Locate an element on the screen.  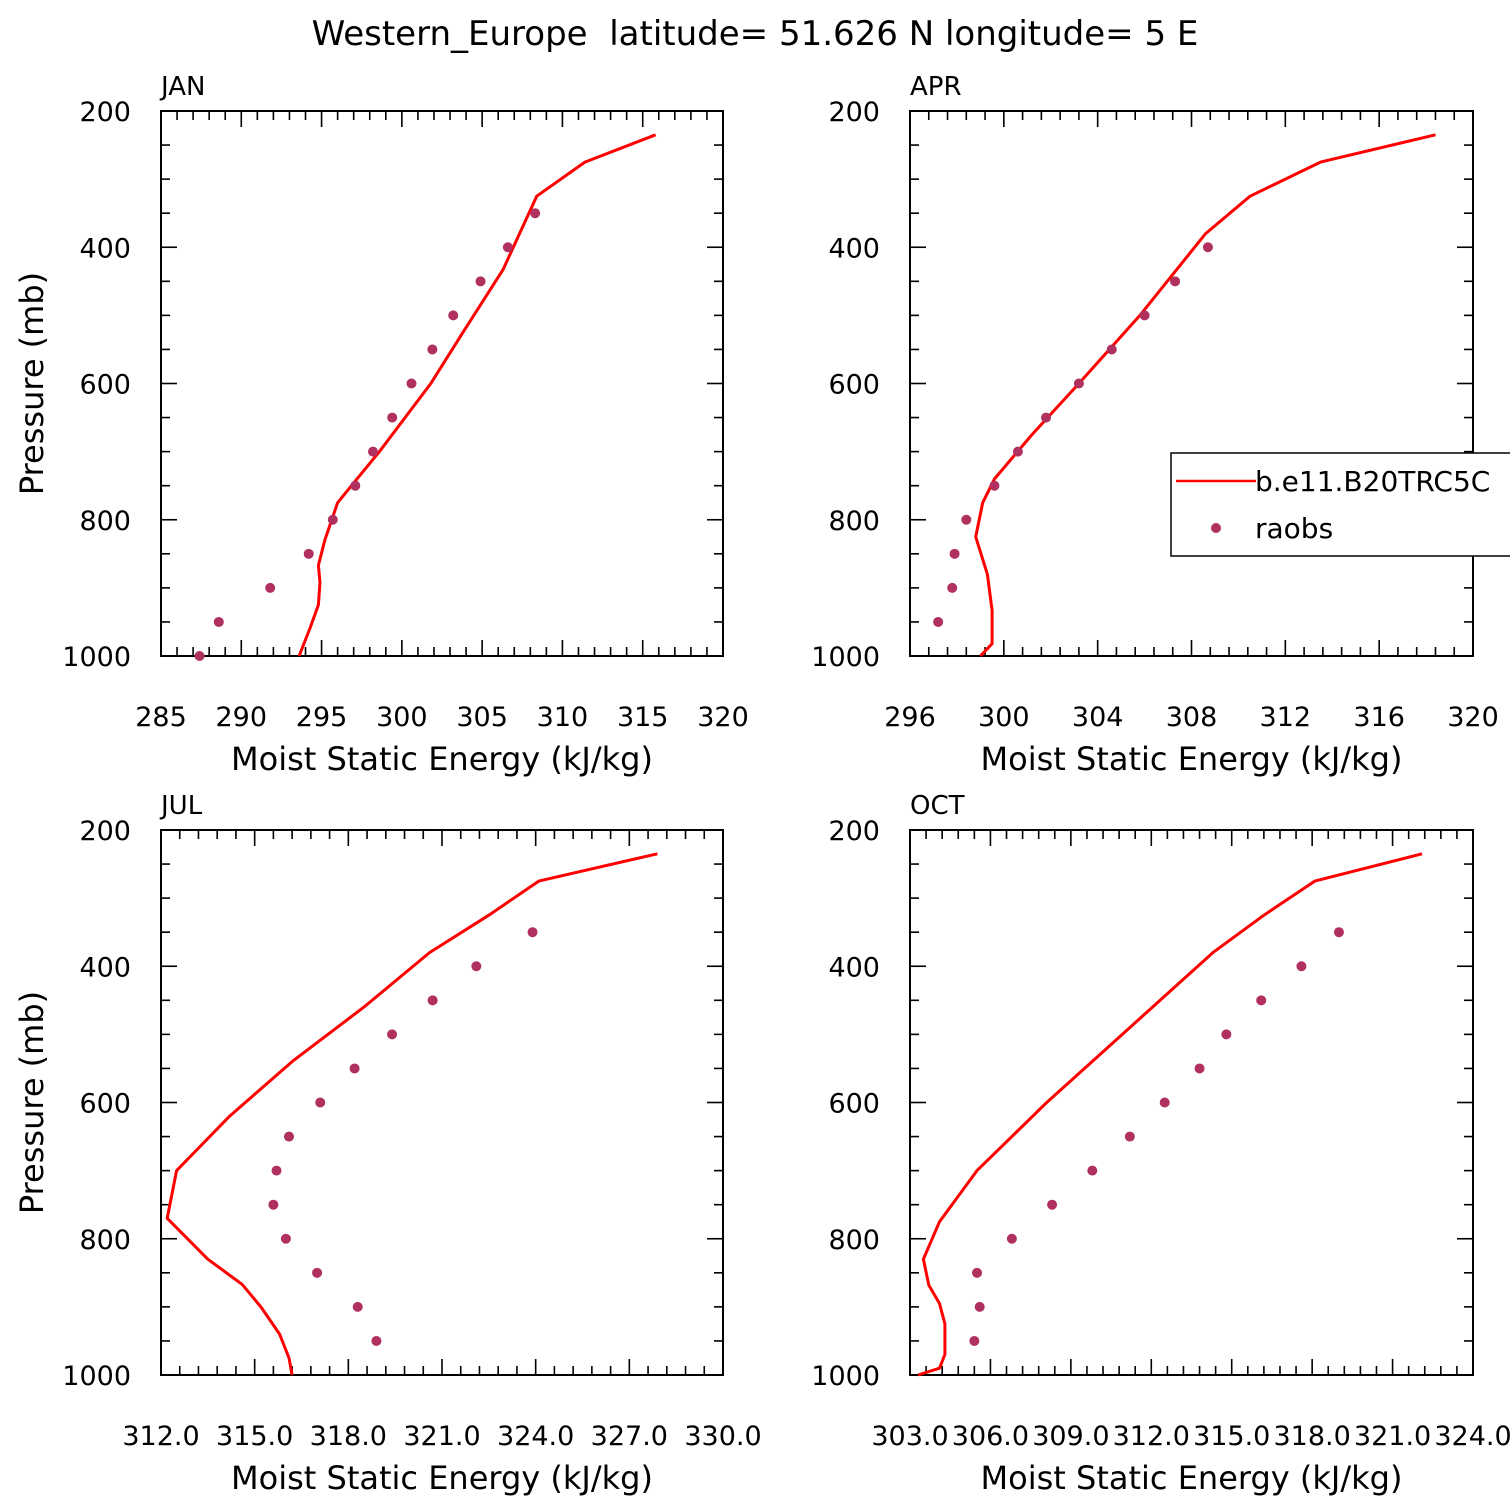
jul-ytick-label: 800 is located at coordinates (105, 1240).